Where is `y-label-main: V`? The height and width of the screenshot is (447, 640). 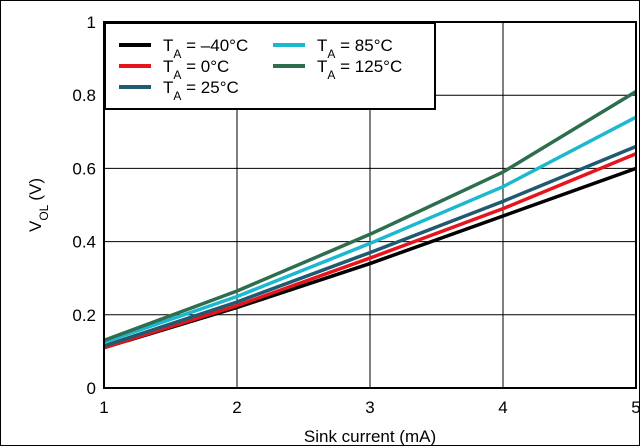
y-label-main: V is located at coordinates (35, 226).